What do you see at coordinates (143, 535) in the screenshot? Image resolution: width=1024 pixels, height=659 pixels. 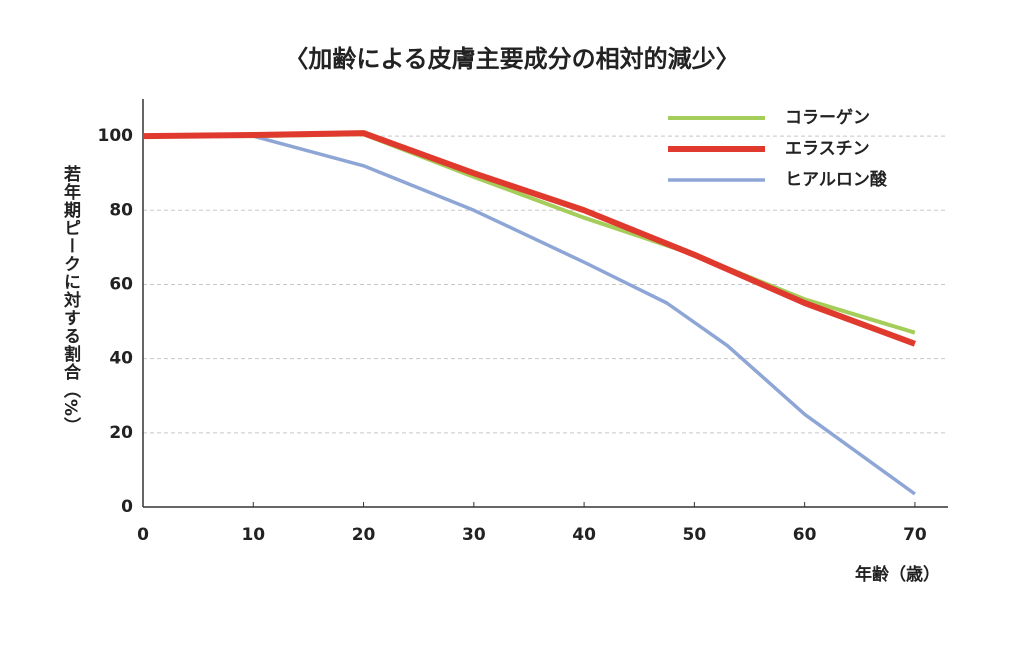 I see `x-tick-label: 0` at bounding box center [143, 535].